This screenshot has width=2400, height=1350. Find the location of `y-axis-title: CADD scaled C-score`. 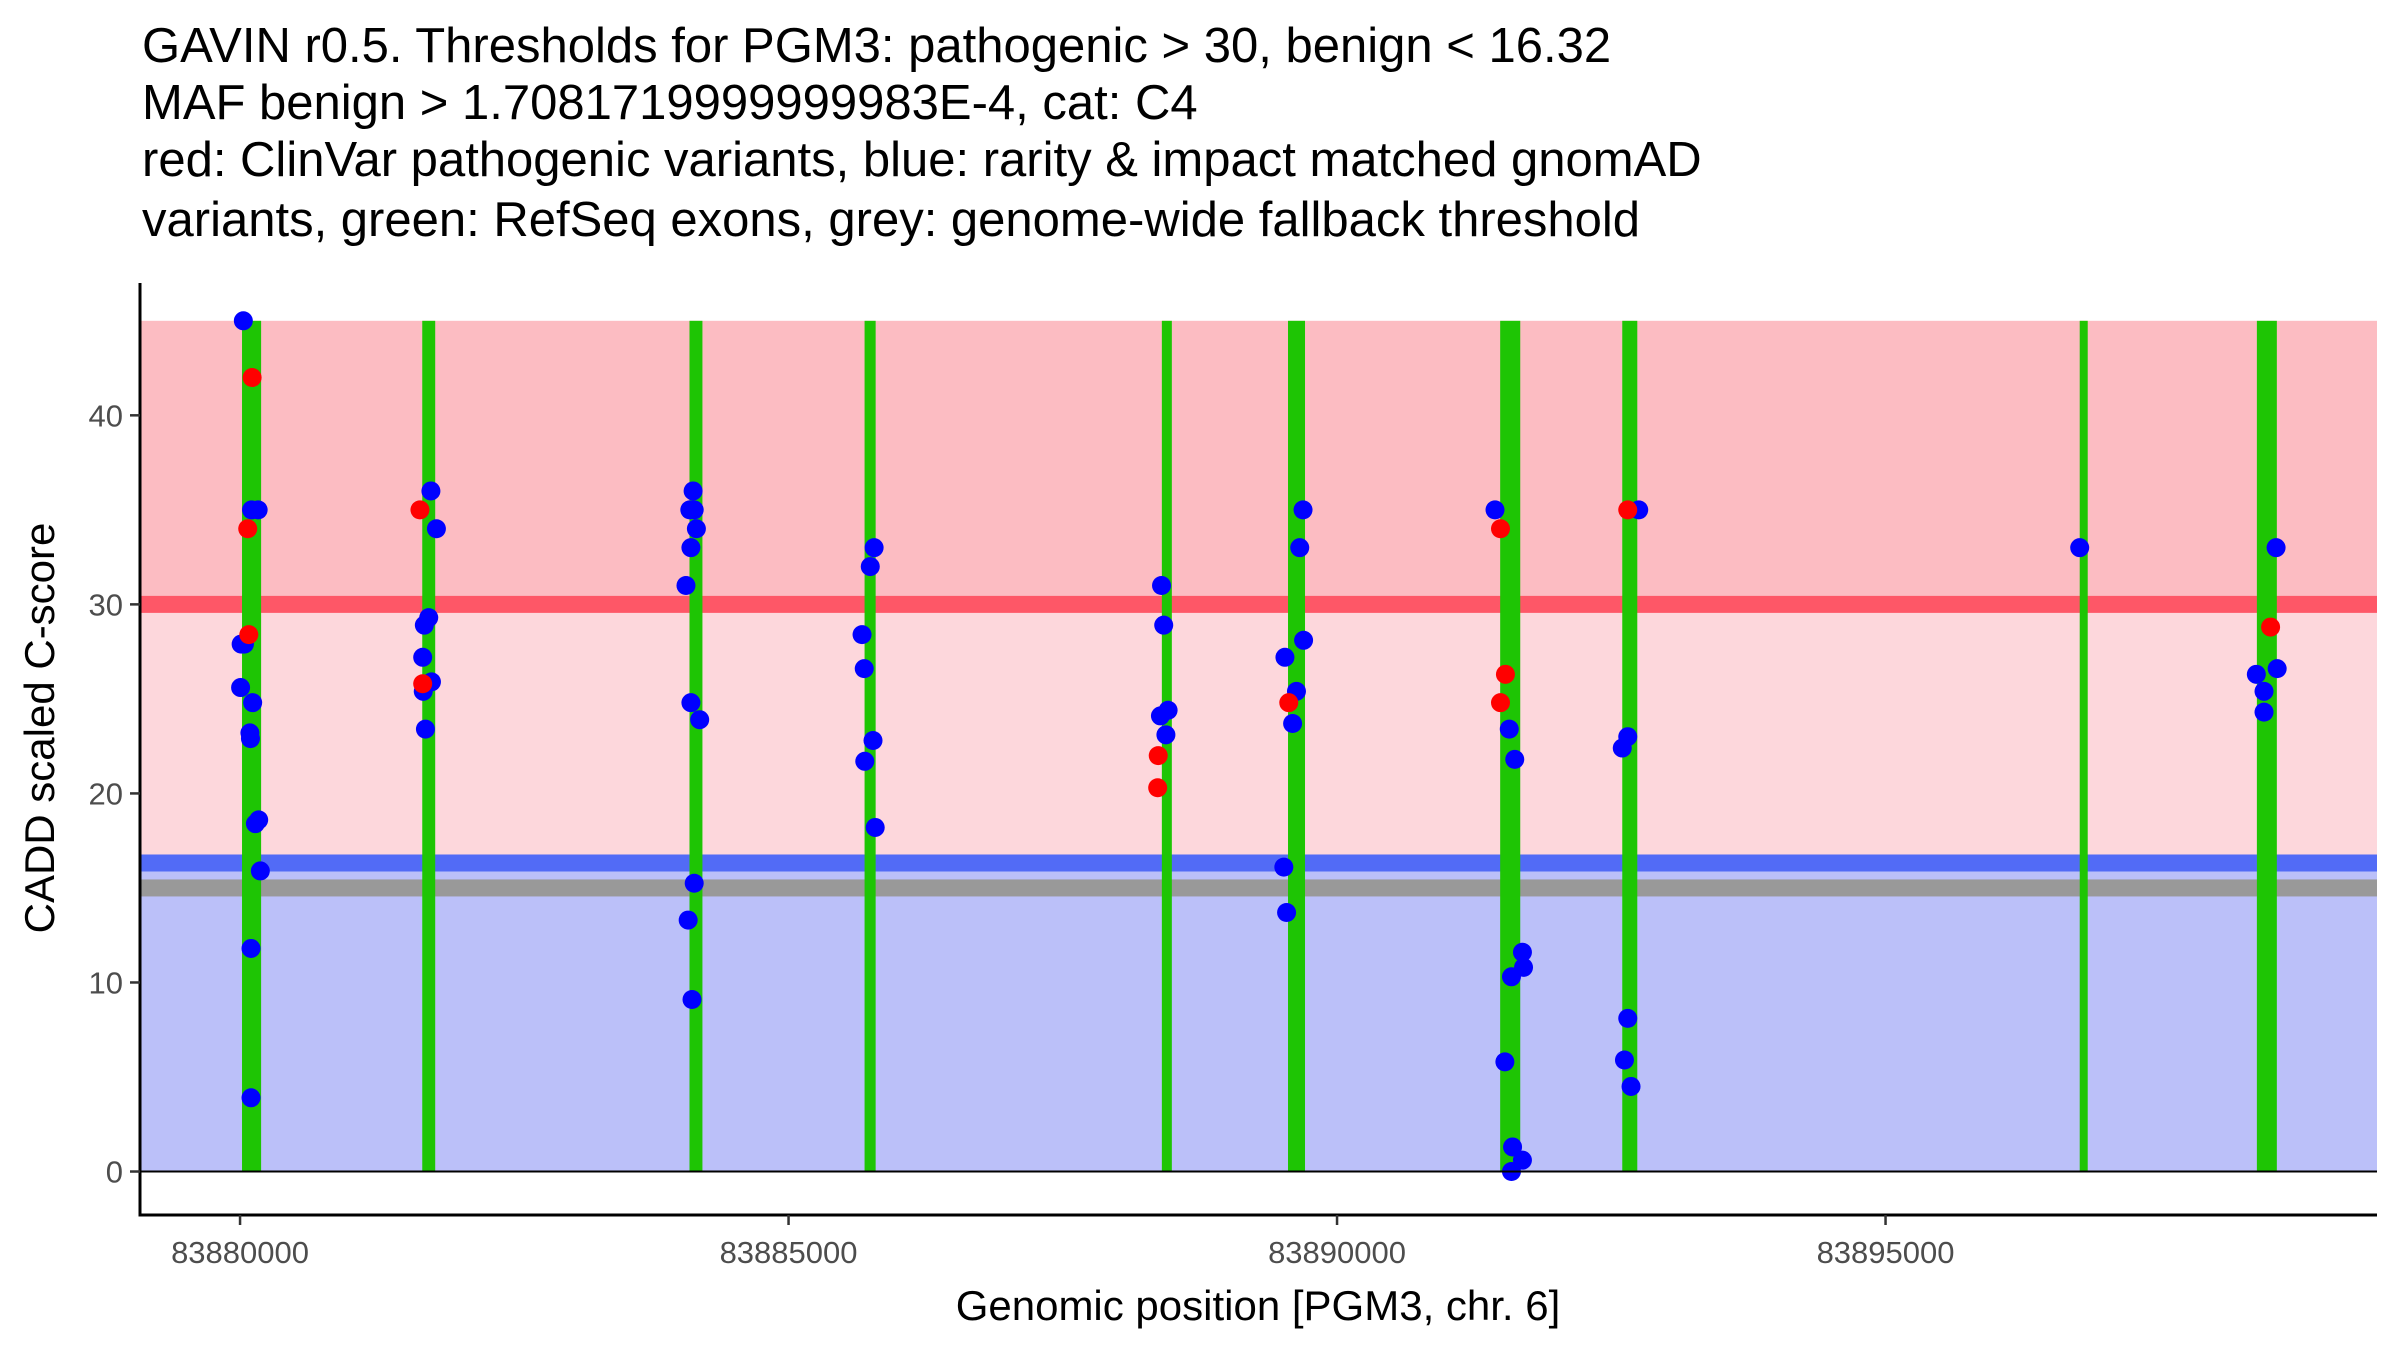

y-axis-title: CADD scaled C-score is located at coordinates (39, 728).